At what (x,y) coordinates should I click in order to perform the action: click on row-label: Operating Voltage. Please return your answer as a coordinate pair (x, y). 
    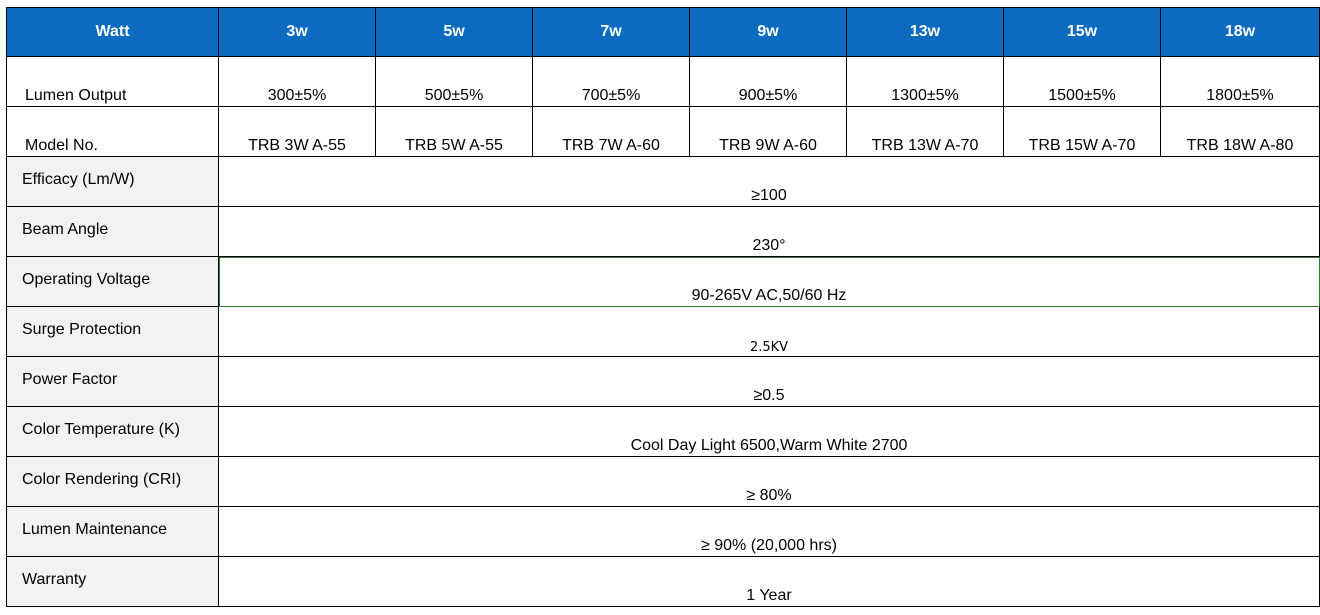
    Looking at the image, I should click on (112, 281).